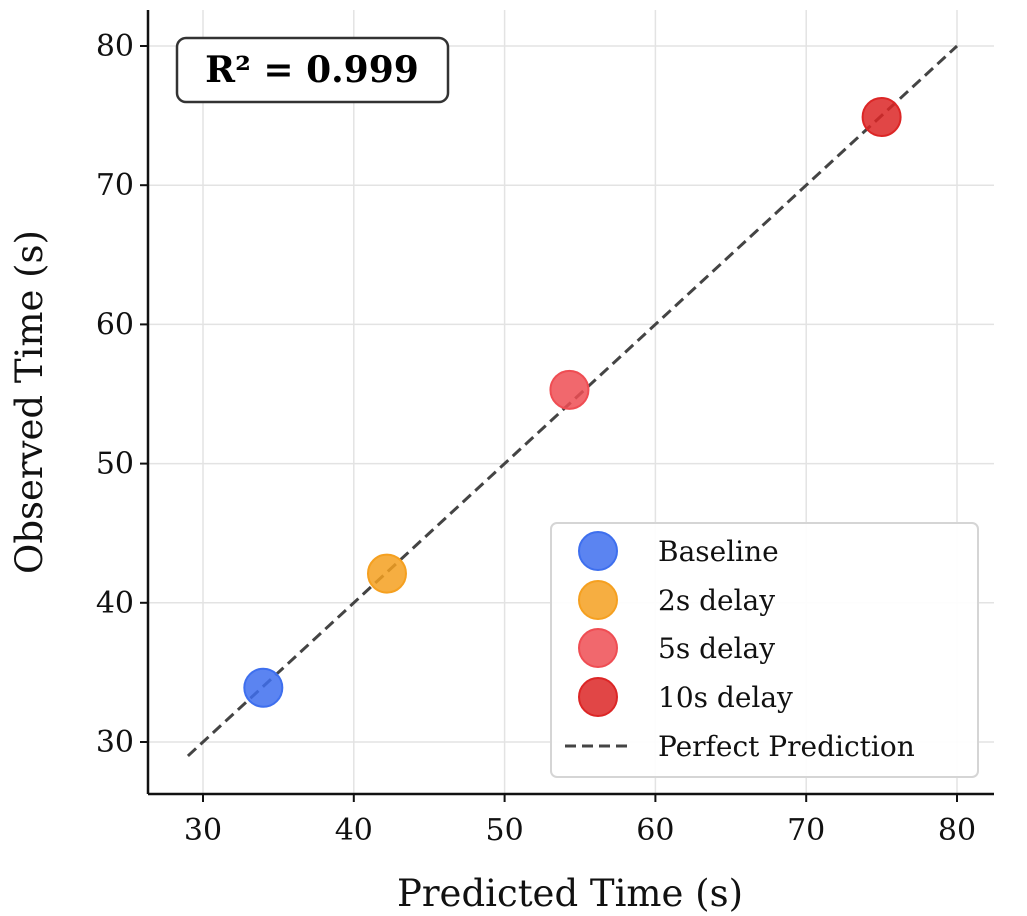 This screenshot has width=1027, height=916. I want to click on y-tick-label-30: 30, so click(115, 742).